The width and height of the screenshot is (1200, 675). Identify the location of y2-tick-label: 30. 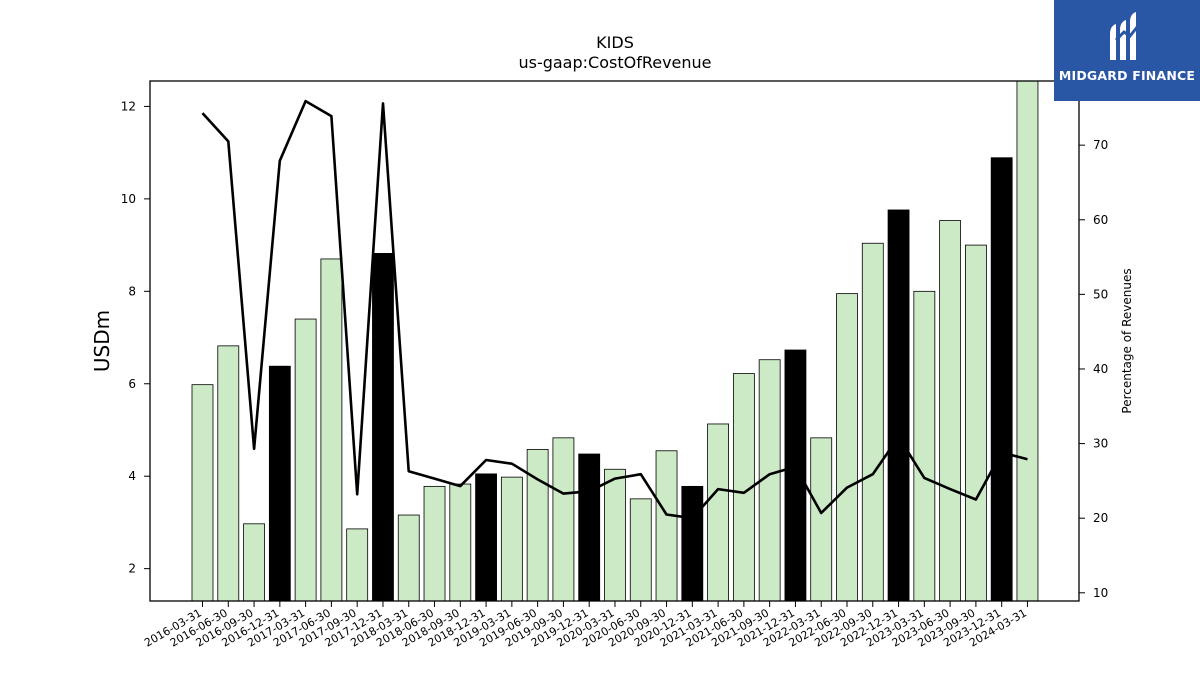
(1100, 444).